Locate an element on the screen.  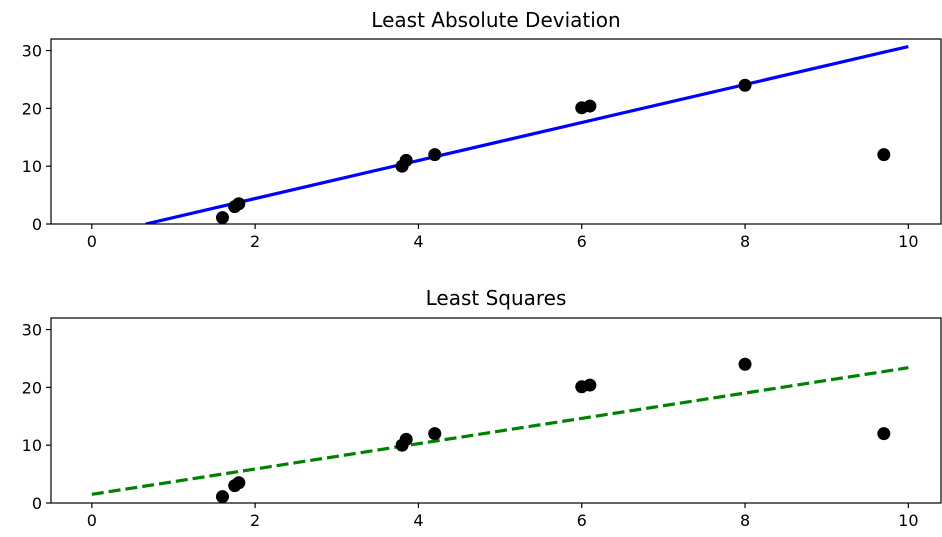
chart-title: Least Absolute Deviation is located at coordinates (495, 20).